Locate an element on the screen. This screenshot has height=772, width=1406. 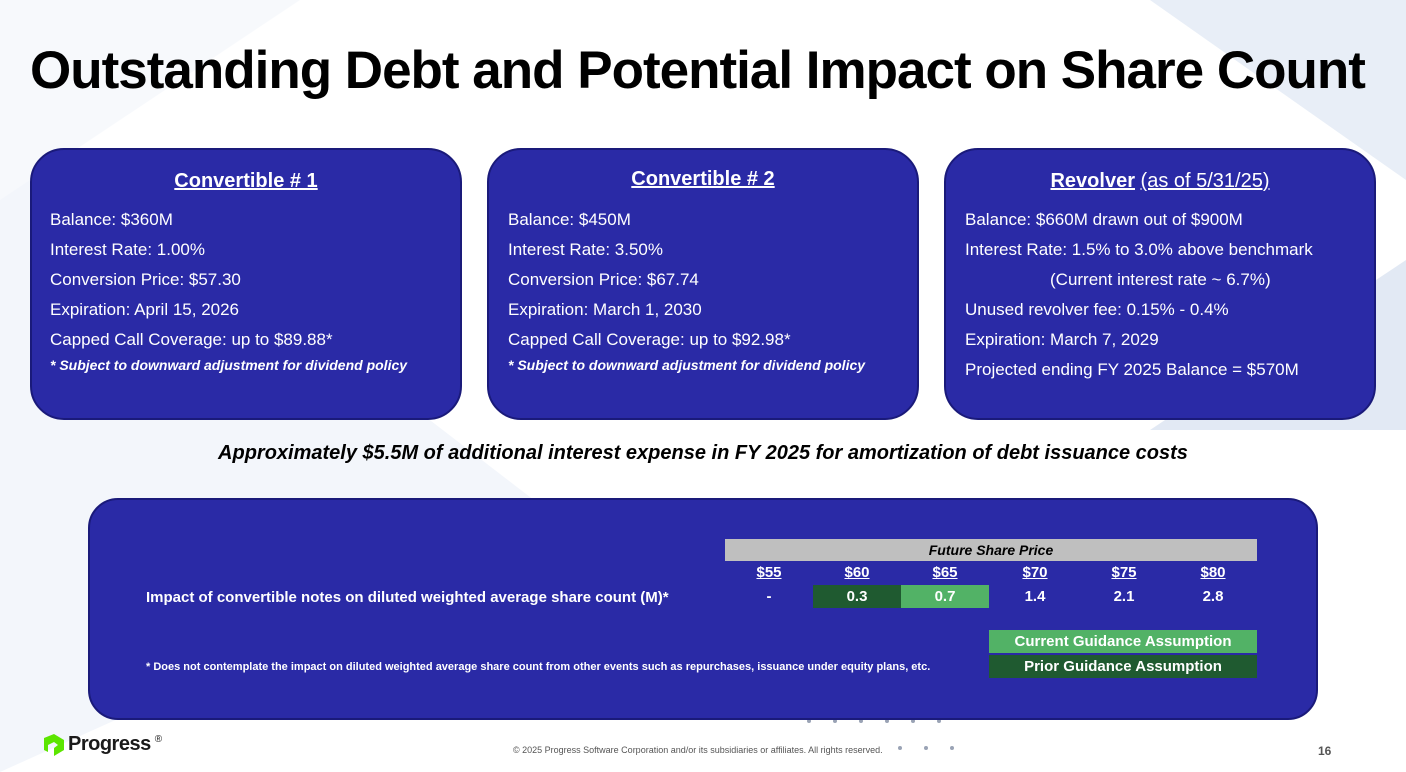
current-rate-line: (Current interest rate ~ 6.7%) is located at coordinates (1160, 279).